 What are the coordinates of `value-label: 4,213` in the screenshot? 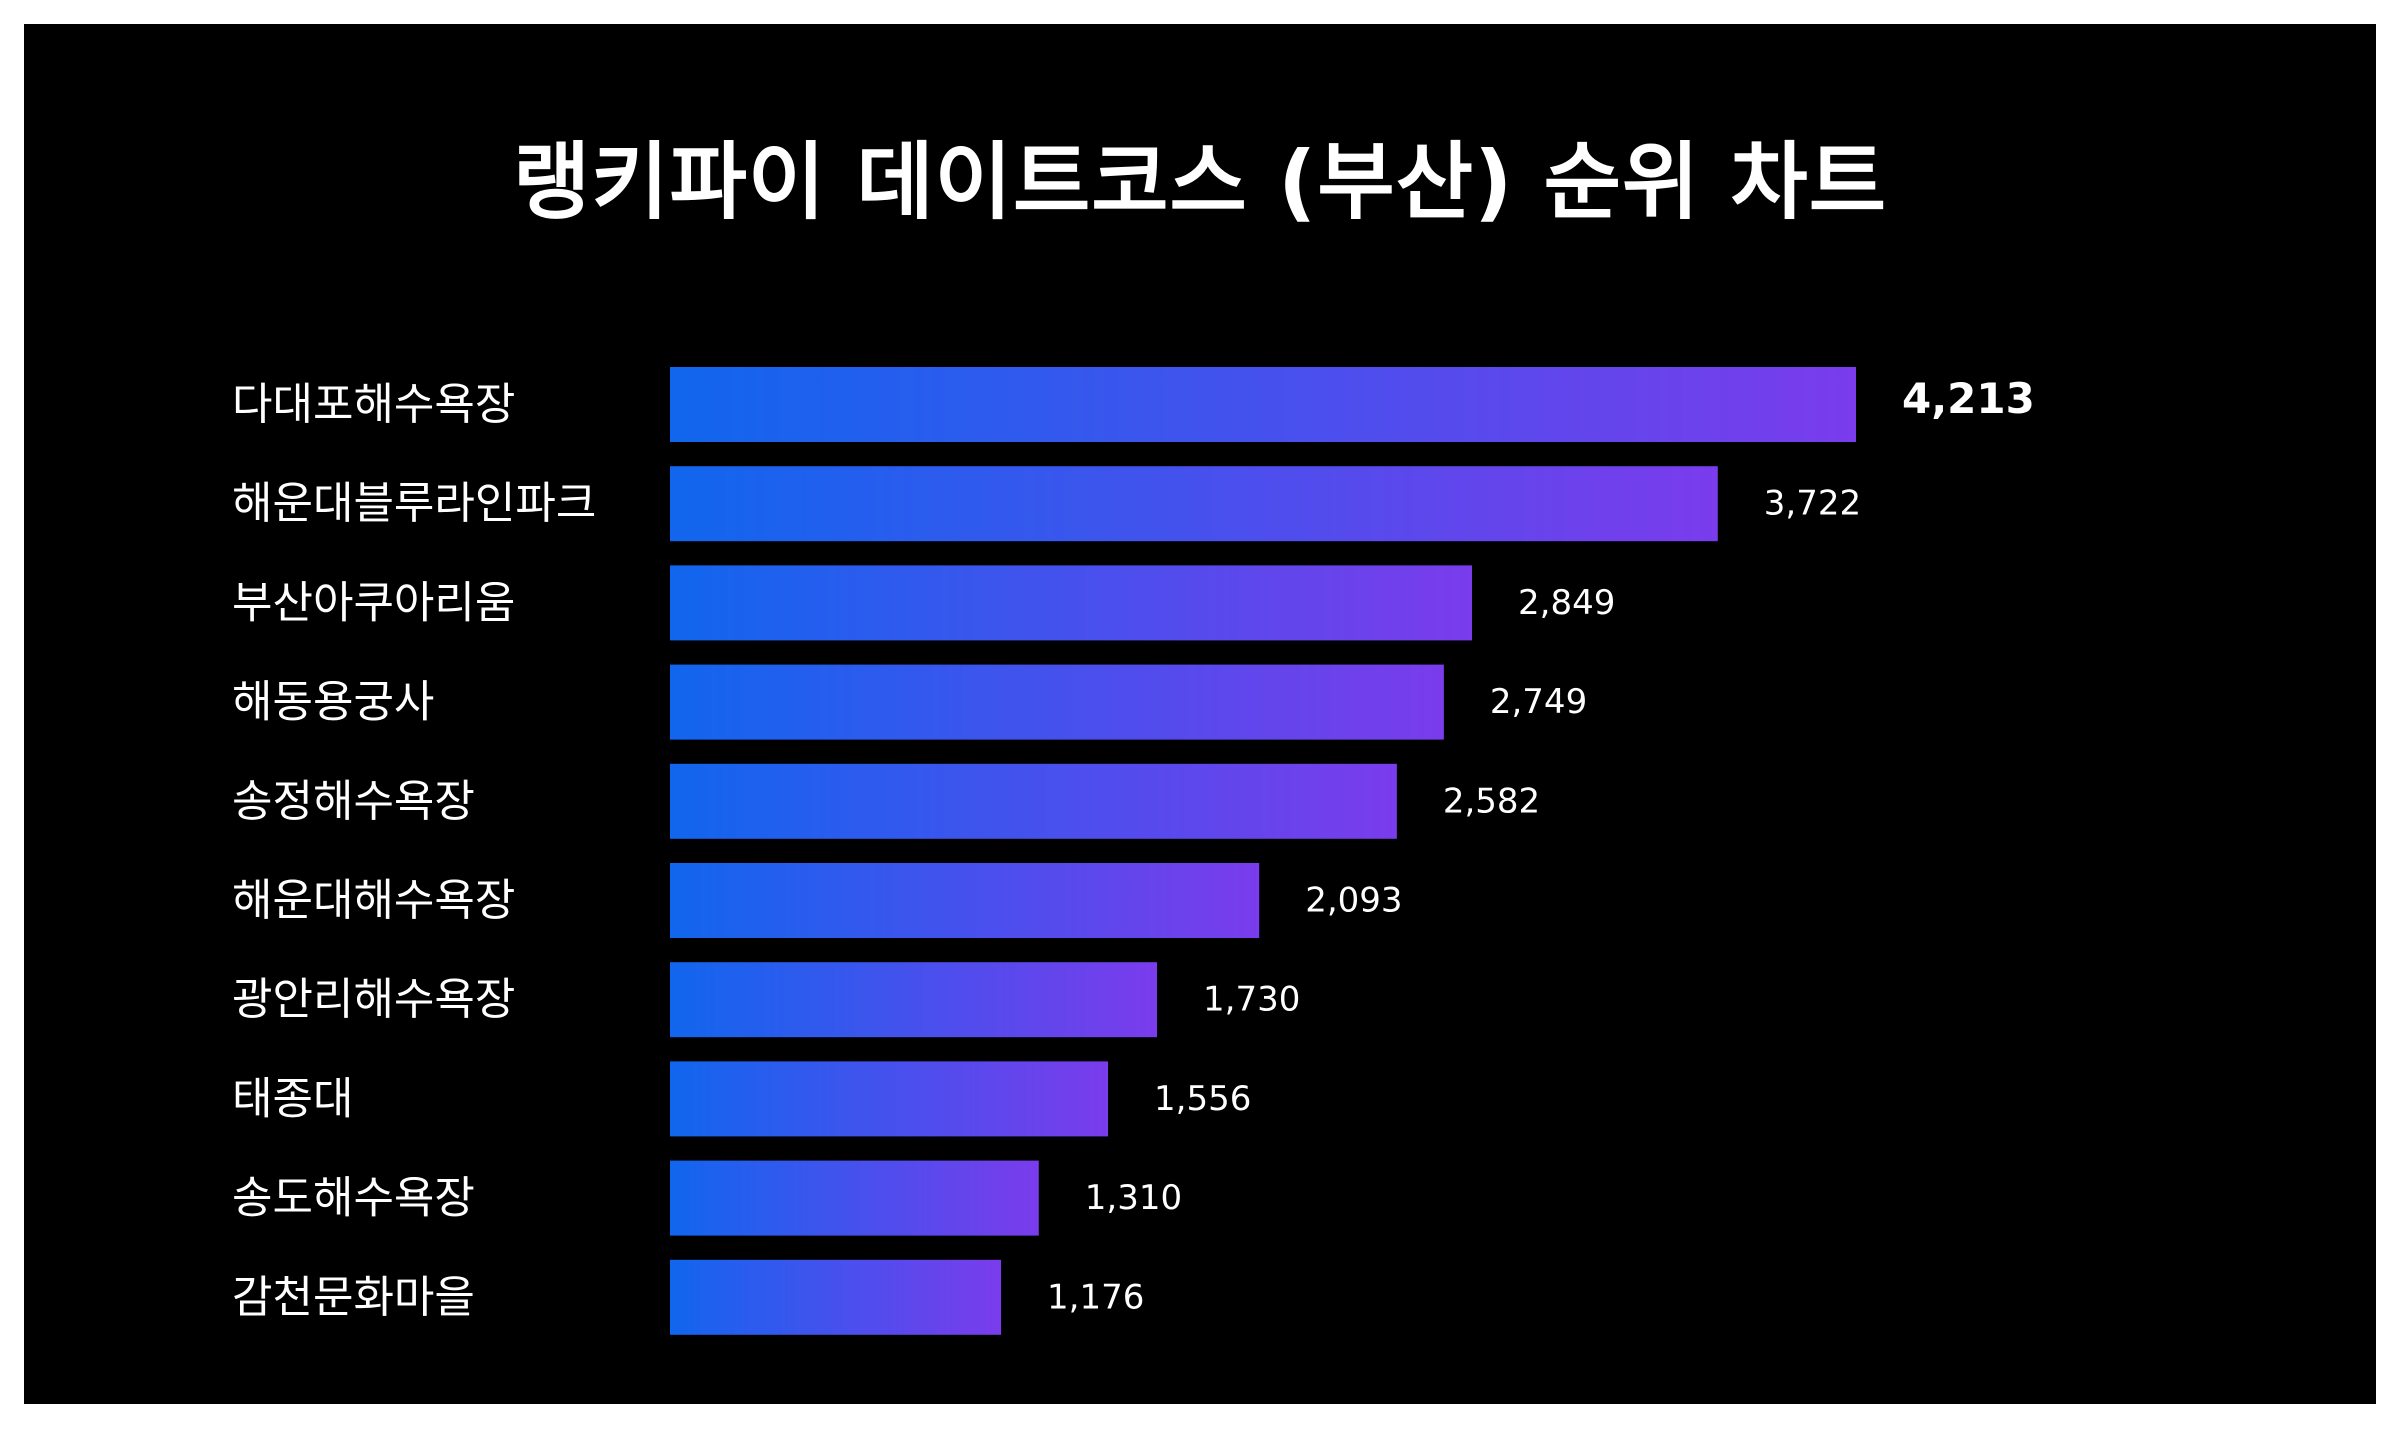 It's located at (1968, 398).